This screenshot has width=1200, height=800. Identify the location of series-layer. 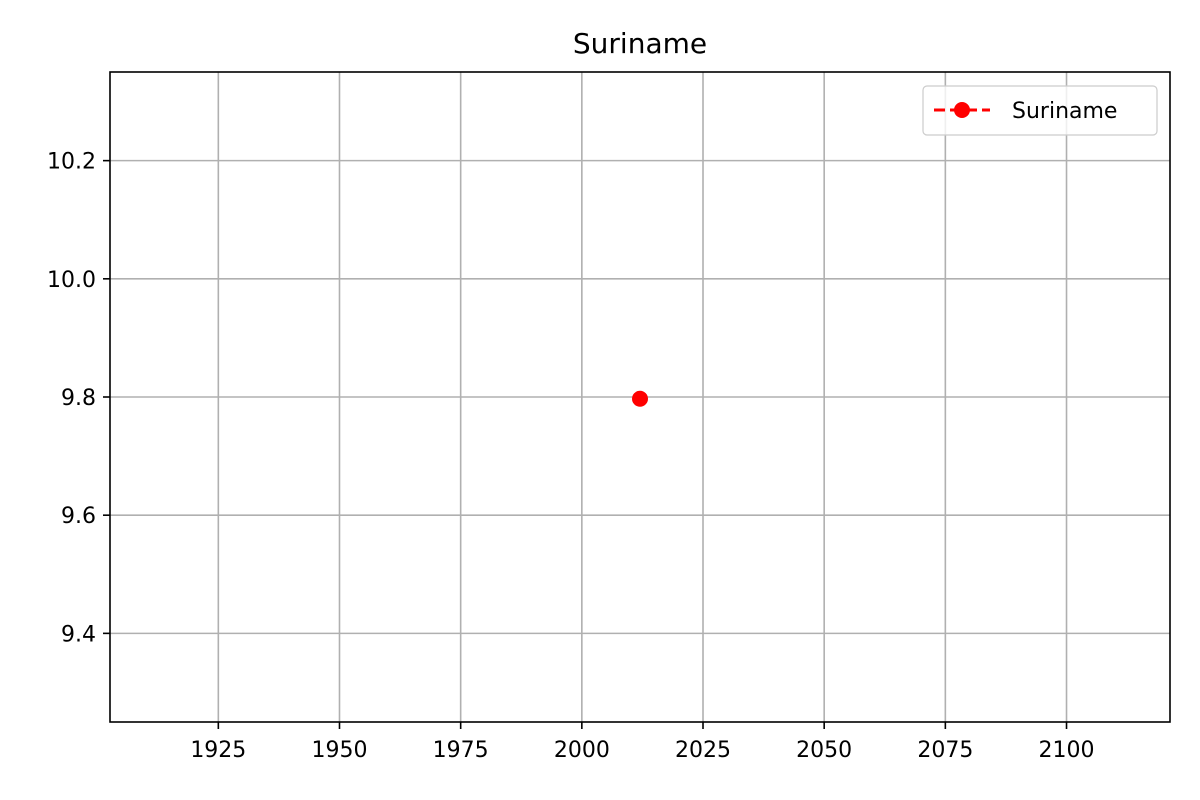
(640, 398).